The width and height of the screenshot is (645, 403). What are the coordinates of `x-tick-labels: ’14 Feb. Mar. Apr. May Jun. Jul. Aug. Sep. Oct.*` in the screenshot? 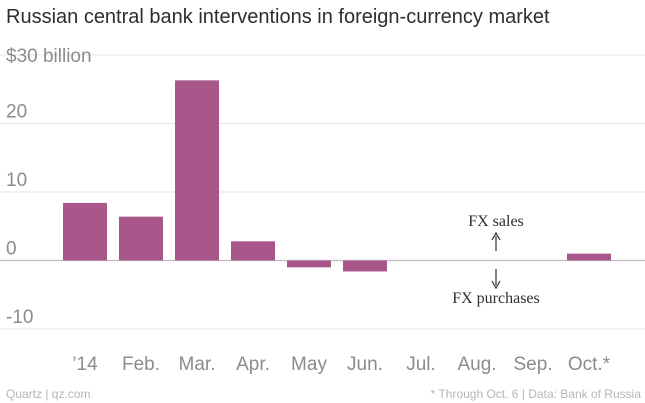 It's located at (341, 364).